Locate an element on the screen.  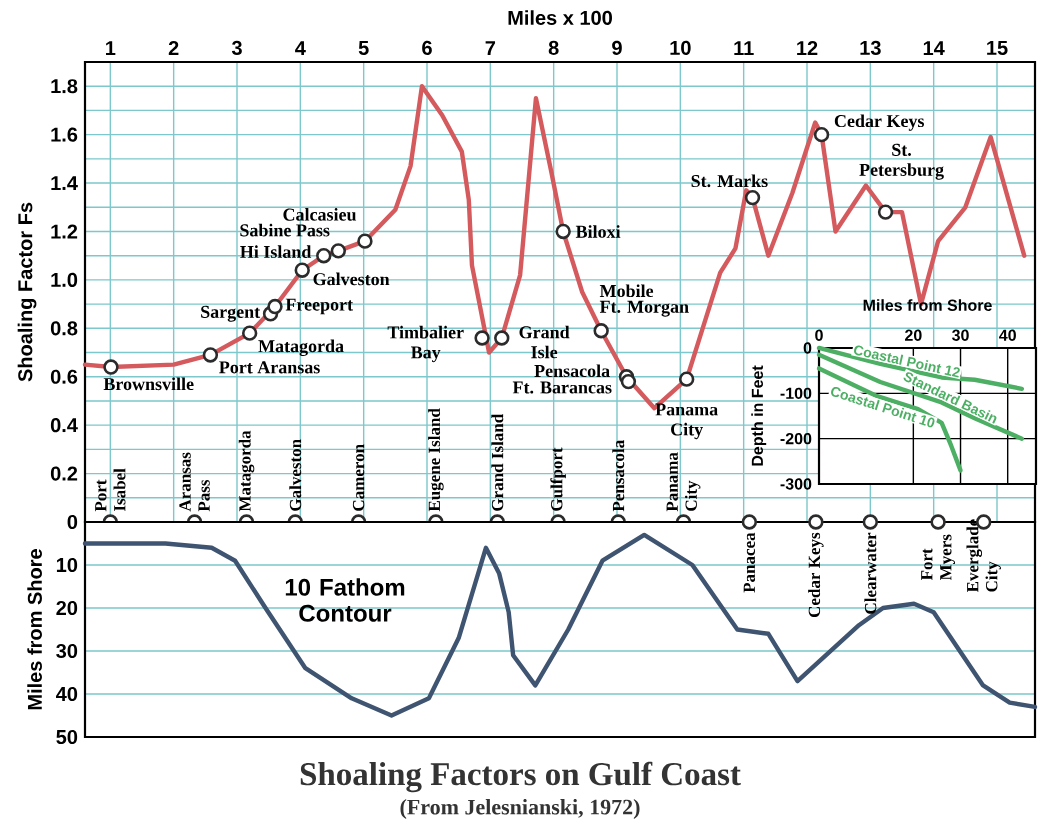
annotation: Panacea is located at coordinates (749, 562).